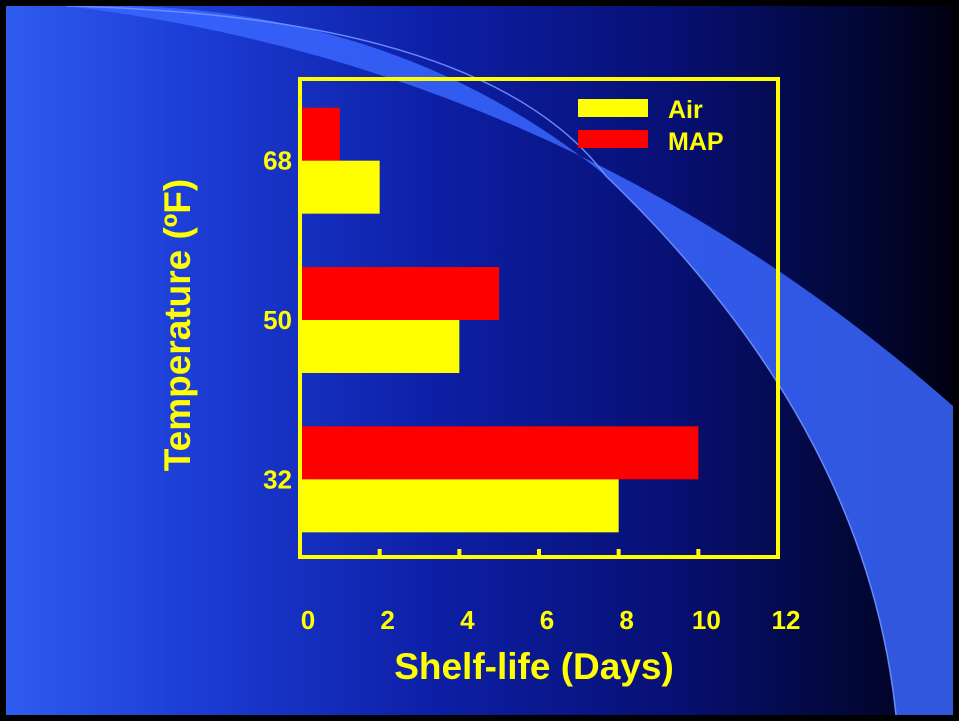  I want to click on legend-swatch-map, so click(613, 139).